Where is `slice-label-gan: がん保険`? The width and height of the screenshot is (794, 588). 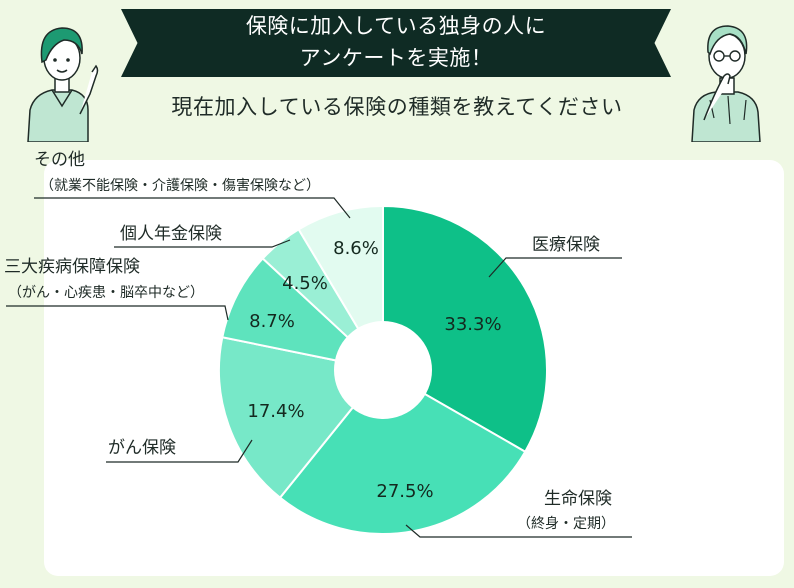
slice-label-gan: がん保険 is located at coordinates (142, 448).